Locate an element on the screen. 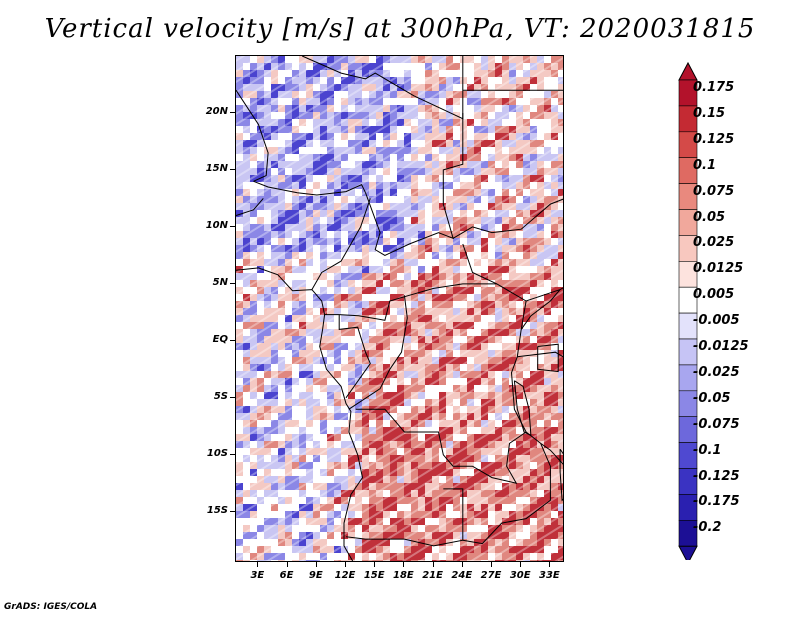  lon-tick-label: 9E is located at coordinates (315, 575).